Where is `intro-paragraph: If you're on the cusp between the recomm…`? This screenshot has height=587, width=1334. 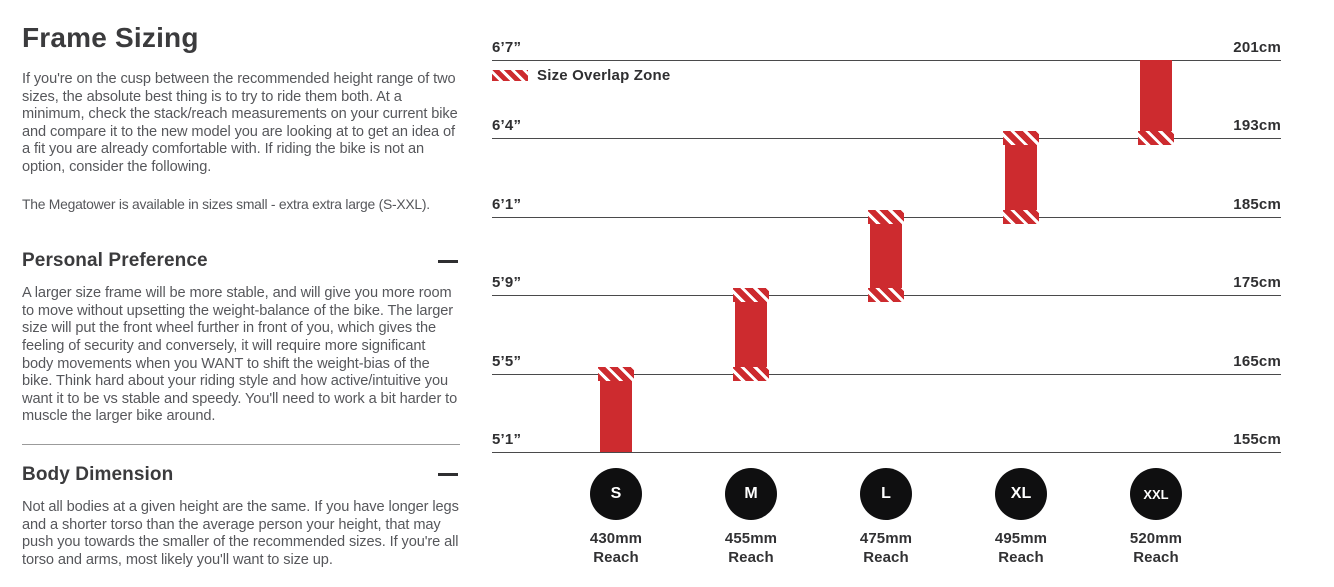
intro-paragraph: If you're on the cusp between the recomm… is located at coordinates (240, 123).